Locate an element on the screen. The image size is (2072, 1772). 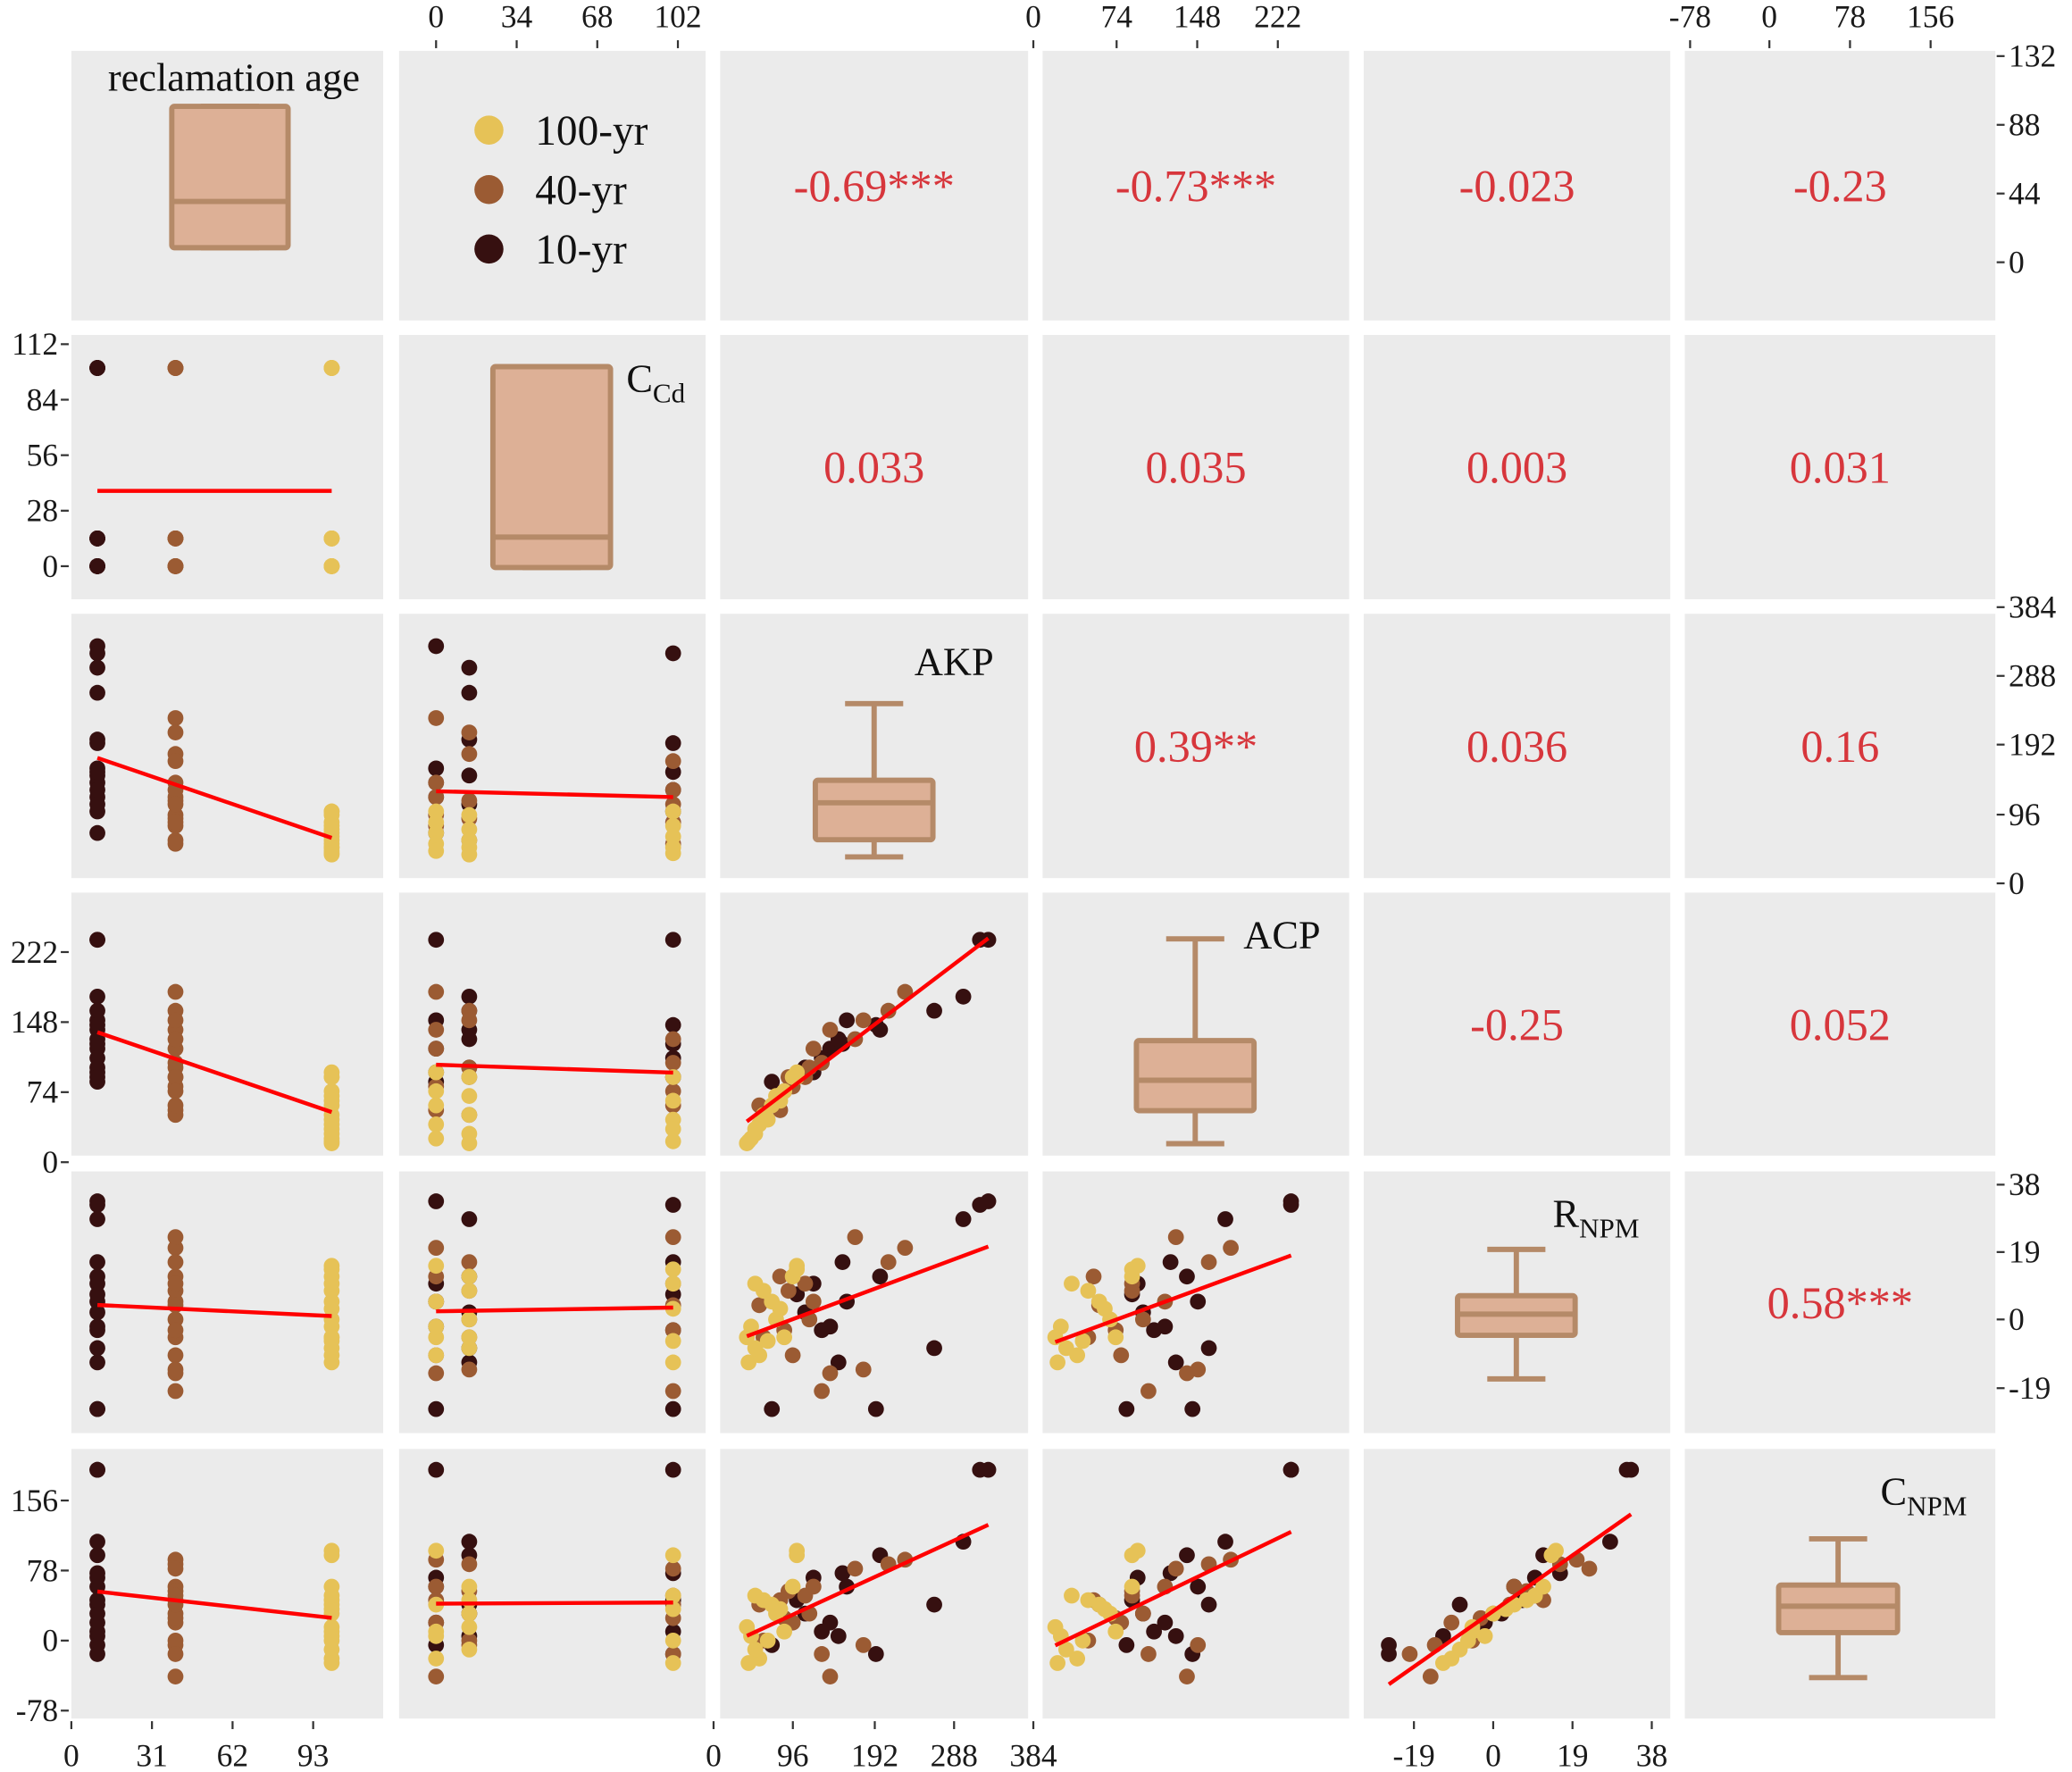
panel-r4-c6 is located at coordinates (1840, 1024).